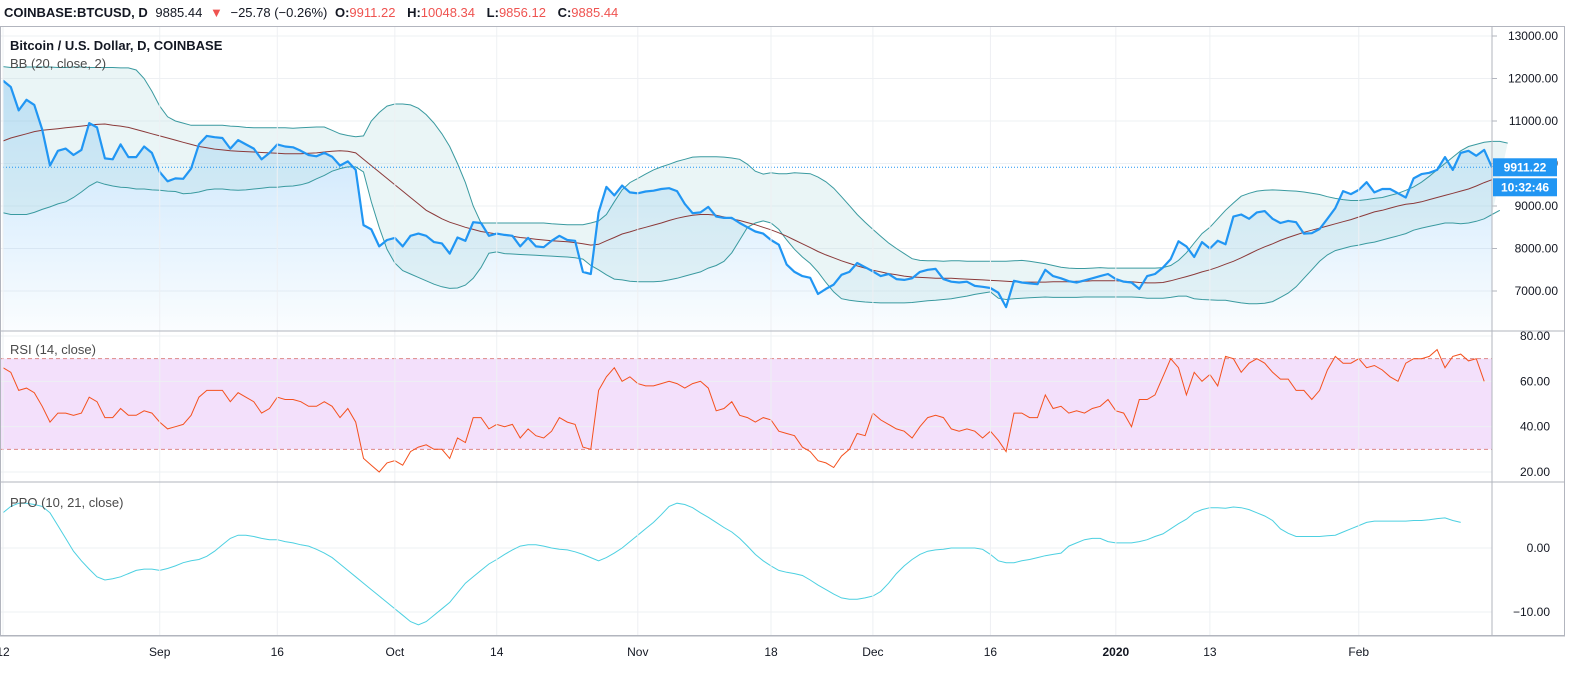 Image resolution: width=1589 pixels, height=678 pixels. What do you see at coordinates (160, 652) in the screenshot?
I see `time-tick-label: Sep` at bounding box center [160, 652].